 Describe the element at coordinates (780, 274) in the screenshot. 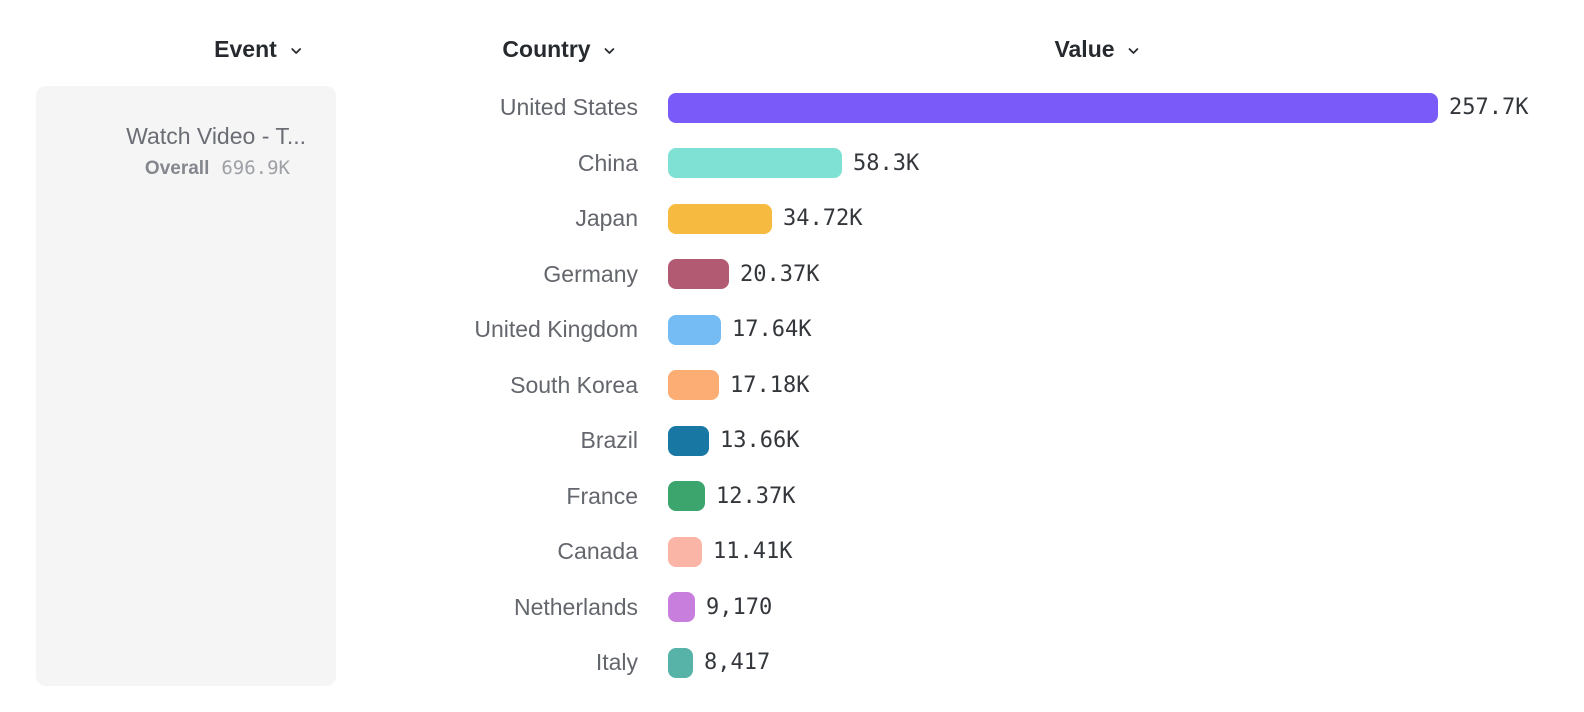

I see `value-label: 20.37K` at that location.